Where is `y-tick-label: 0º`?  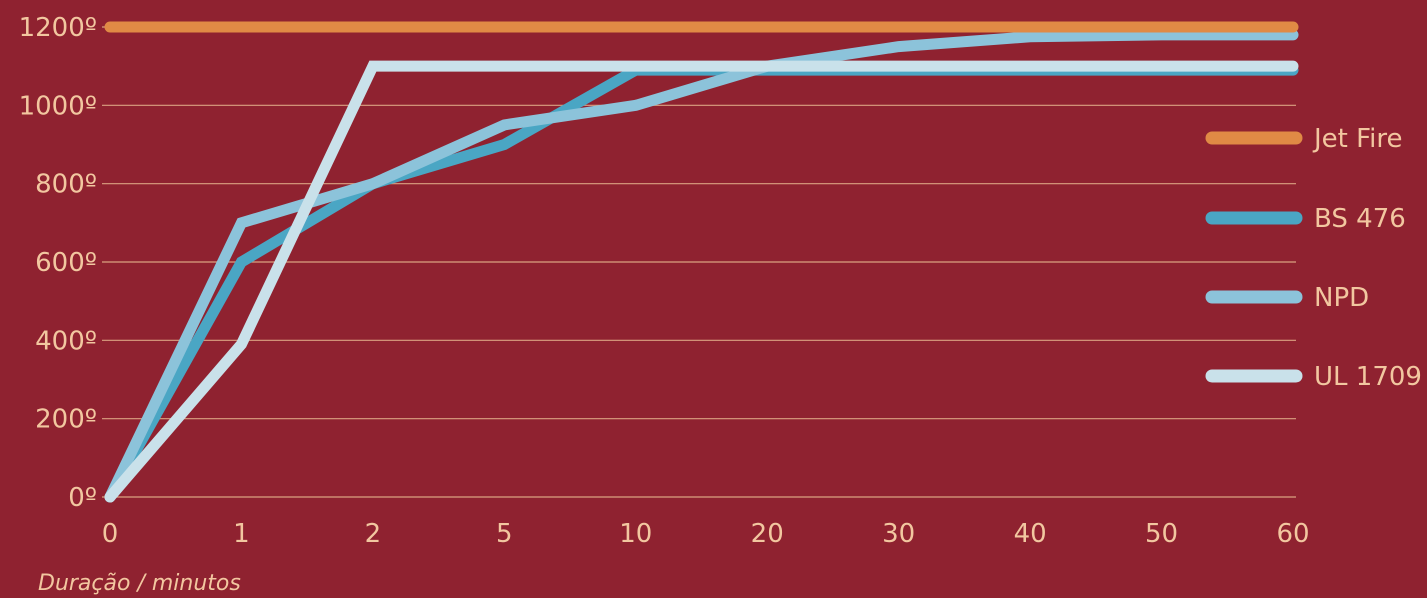
y-tick-label: 0º is located at coordinates (82, 498).